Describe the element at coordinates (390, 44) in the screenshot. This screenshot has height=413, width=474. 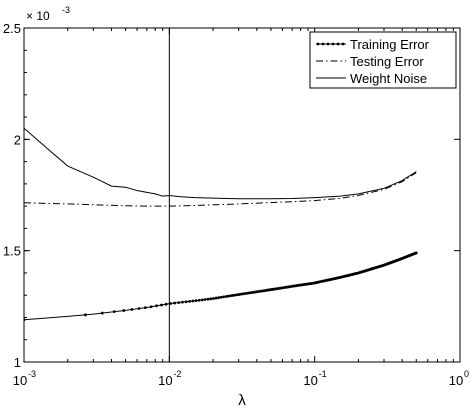
I see `legend-entry-label: Training Error` at that location.